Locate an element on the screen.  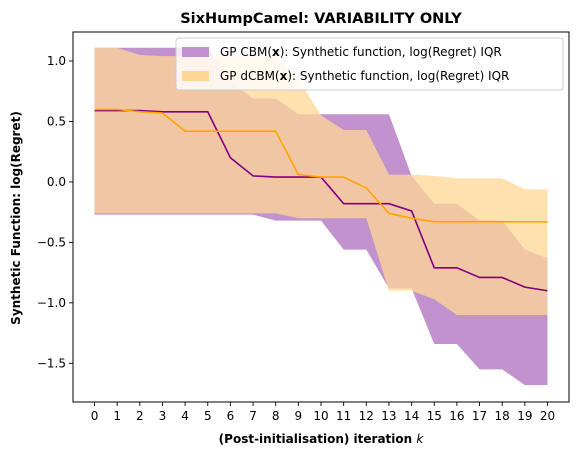
x-tick-label: 9 is located at coordinates (299, 416).